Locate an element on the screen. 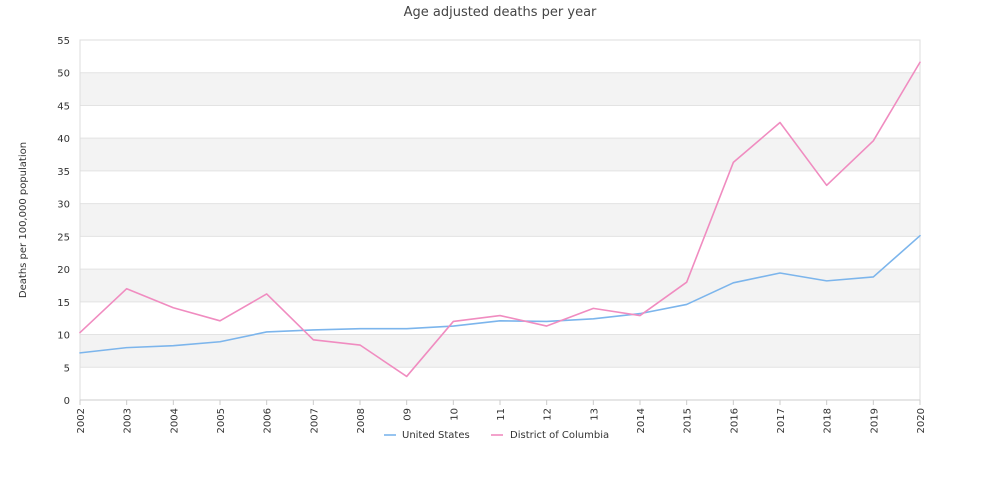 The height and width of the screenshot is (504, 1000). x-tick-label: 12 is located at coordinates (548, 414).